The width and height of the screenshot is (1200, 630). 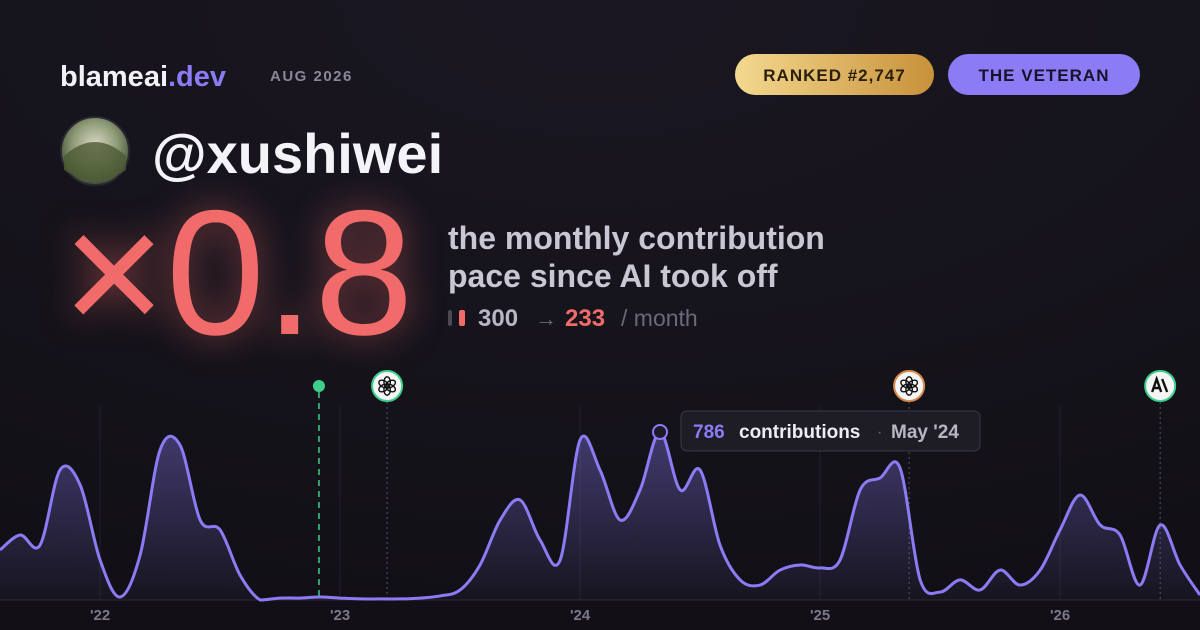 What do you see at coordinates (340, 615) in the screenshot?
I see `x-tick-label: '23` at bounding box center [340, 615].